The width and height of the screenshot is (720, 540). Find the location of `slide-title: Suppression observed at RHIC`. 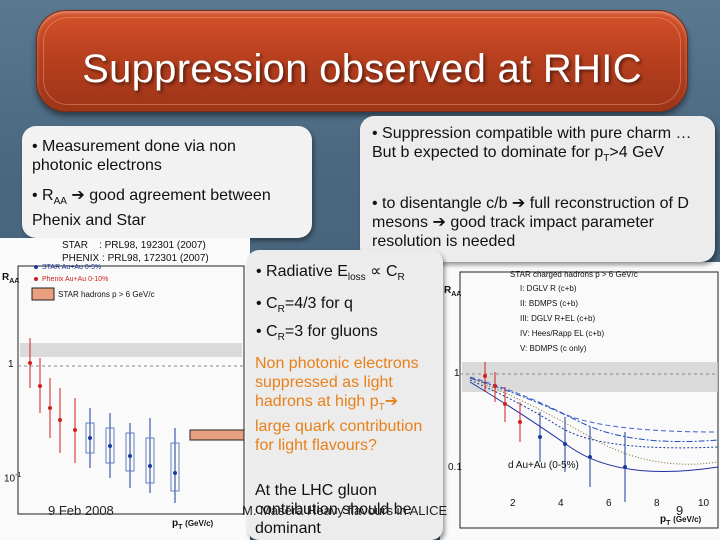

slide-title: Suppression observed at RHIC is located at coordinates (362, 69).